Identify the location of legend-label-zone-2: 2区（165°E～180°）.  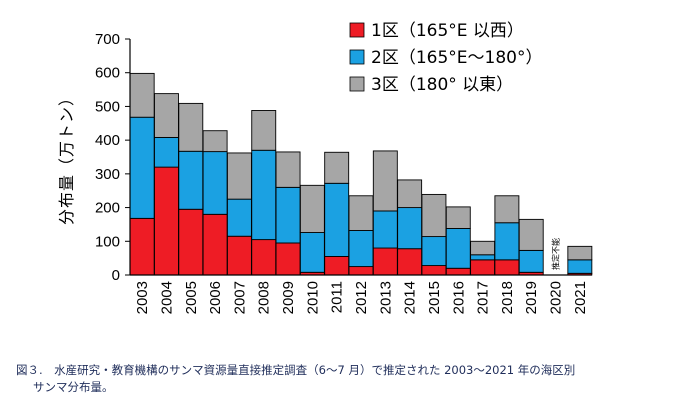
(456, 58).